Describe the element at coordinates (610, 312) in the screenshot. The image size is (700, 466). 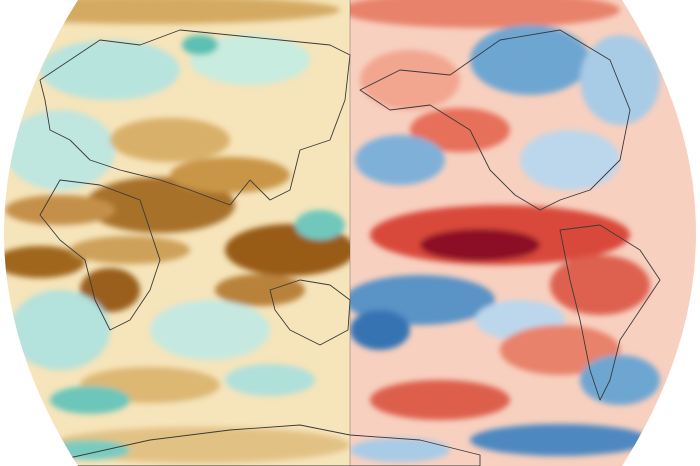
I see `south-america` at that location.